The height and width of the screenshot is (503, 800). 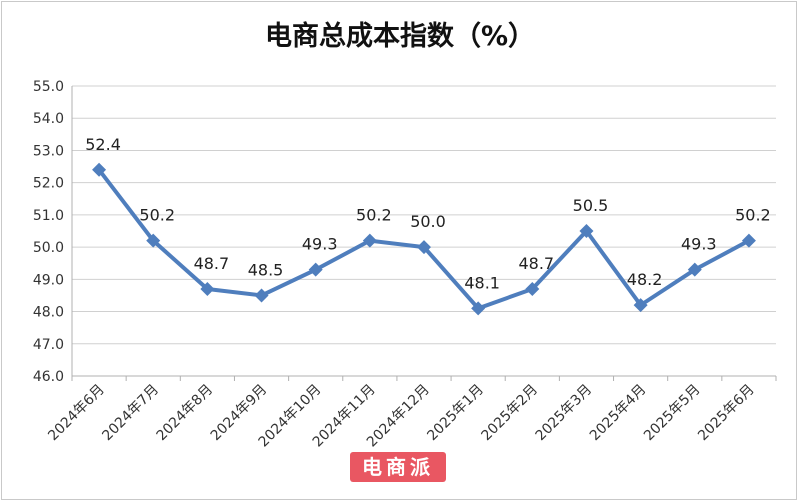 I want to click on data-label: 52.4, so click(x=103, y=144).